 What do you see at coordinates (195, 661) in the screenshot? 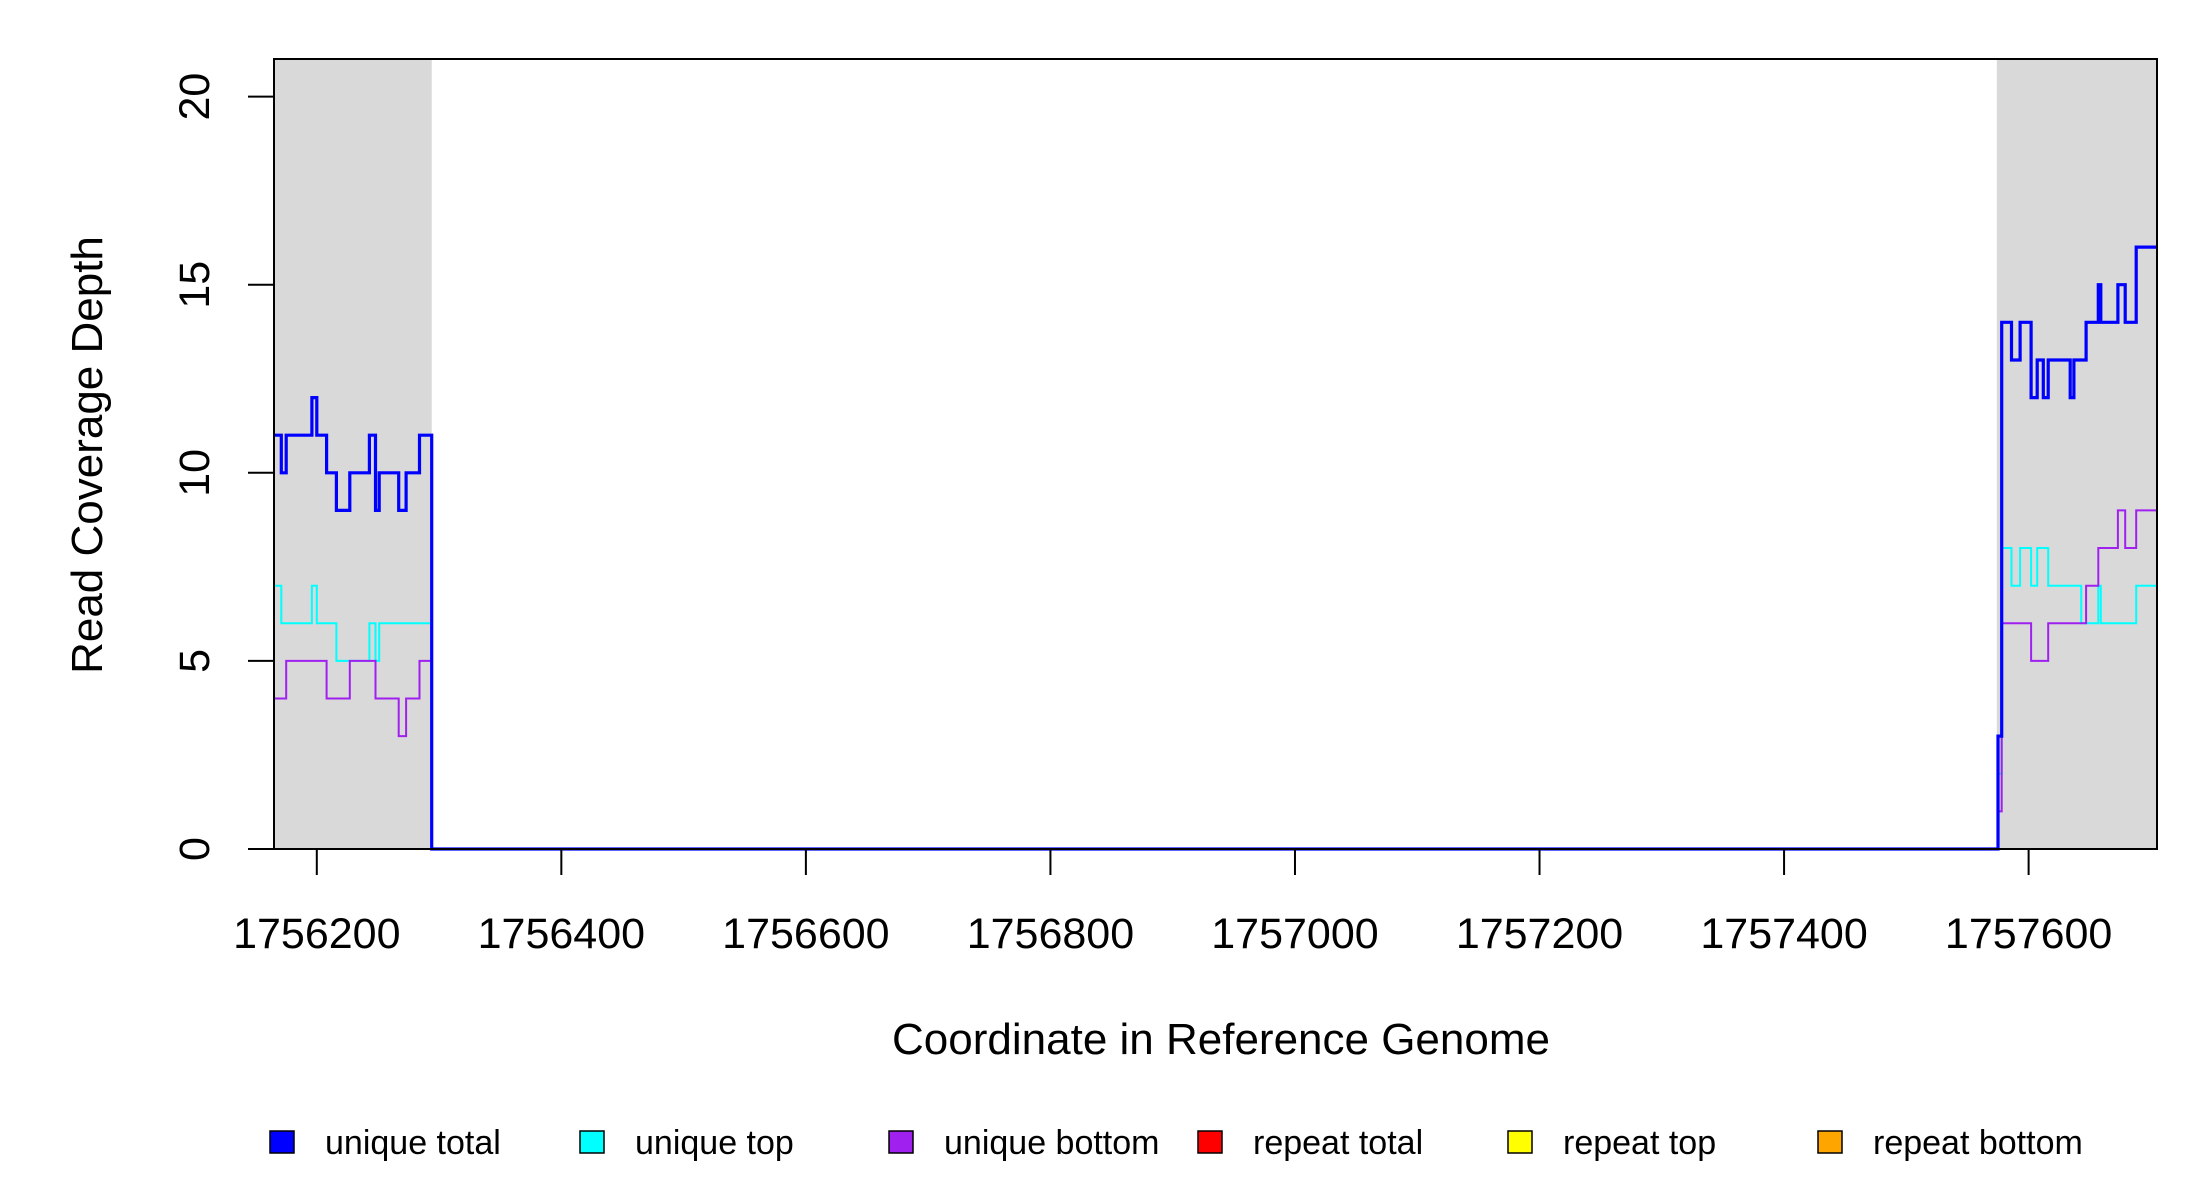
I see `y-tick-label: 5` at bounding box center [195, 661].